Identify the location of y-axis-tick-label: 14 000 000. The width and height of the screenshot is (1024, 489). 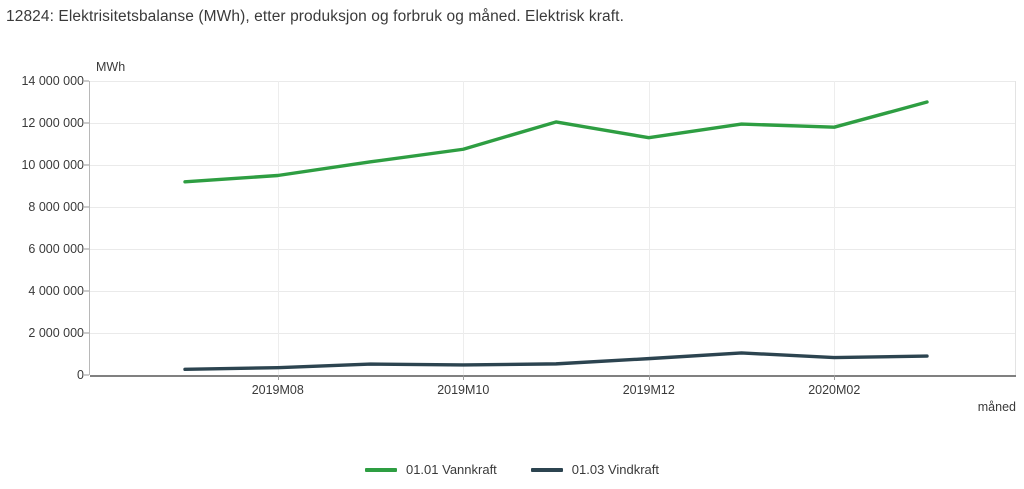
(52, 81).